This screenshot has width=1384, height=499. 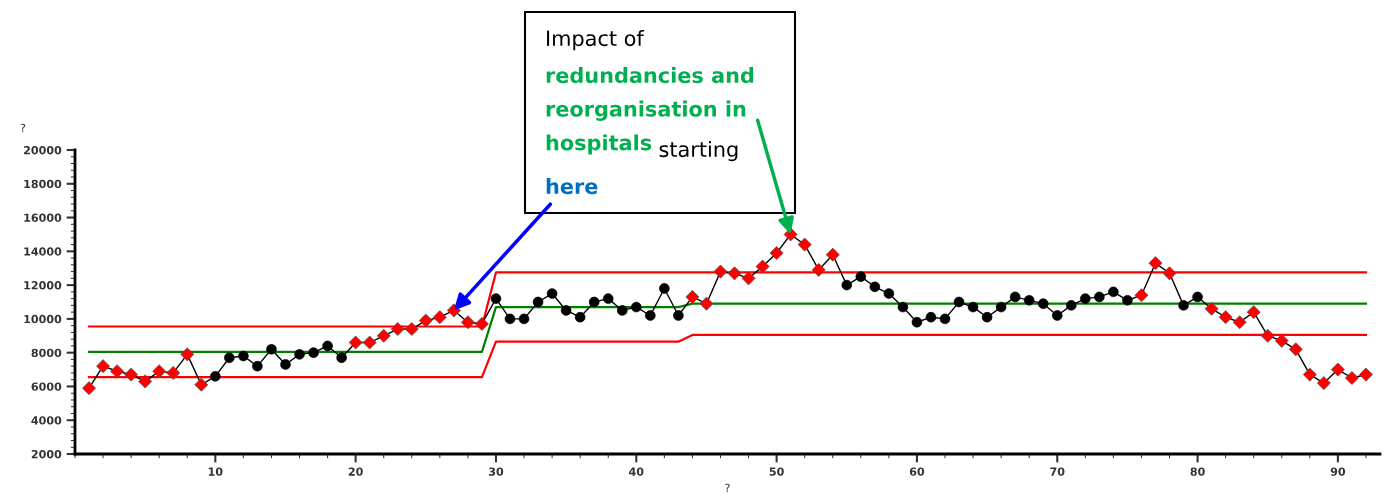 What do you see at coordinates (43, 150) in the screenshot?
I see `y-tick-label: 20000` at bounding box center [43, 150].